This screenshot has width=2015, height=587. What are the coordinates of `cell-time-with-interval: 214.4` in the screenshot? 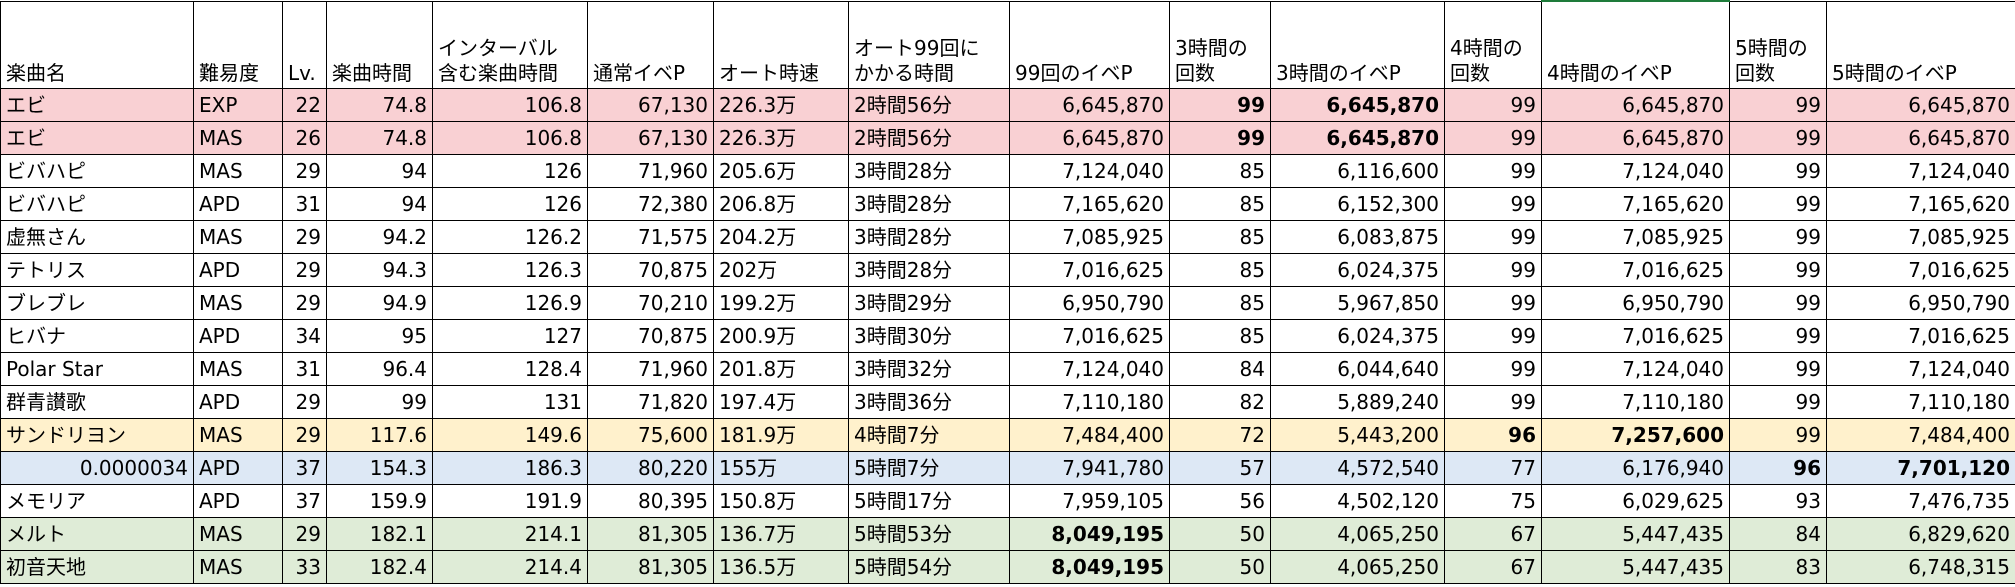 It's located at (510, 567).